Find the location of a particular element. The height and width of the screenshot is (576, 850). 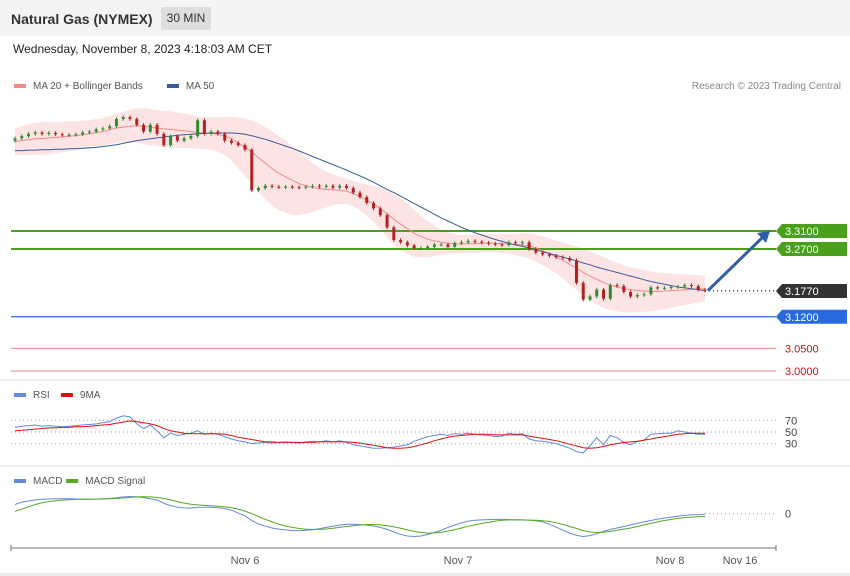

level-label: 3.1770 is located at coordinates (802, 292).